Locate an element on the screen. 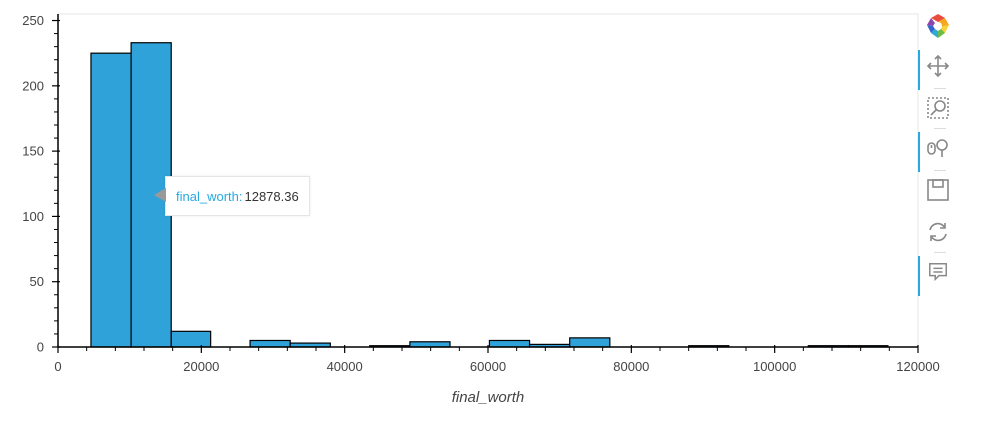  x-tick-label: 40000 is located at coordinates (345, 366).